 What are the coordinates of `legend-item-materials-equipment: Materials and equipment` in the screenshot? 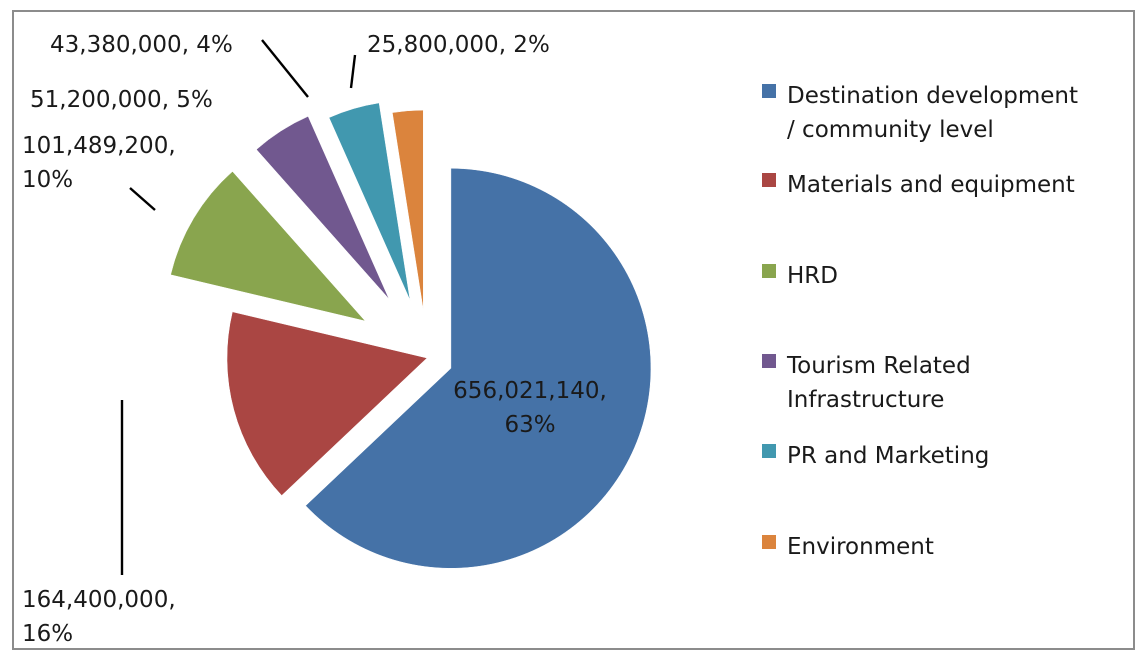 It's located at (918, 185).